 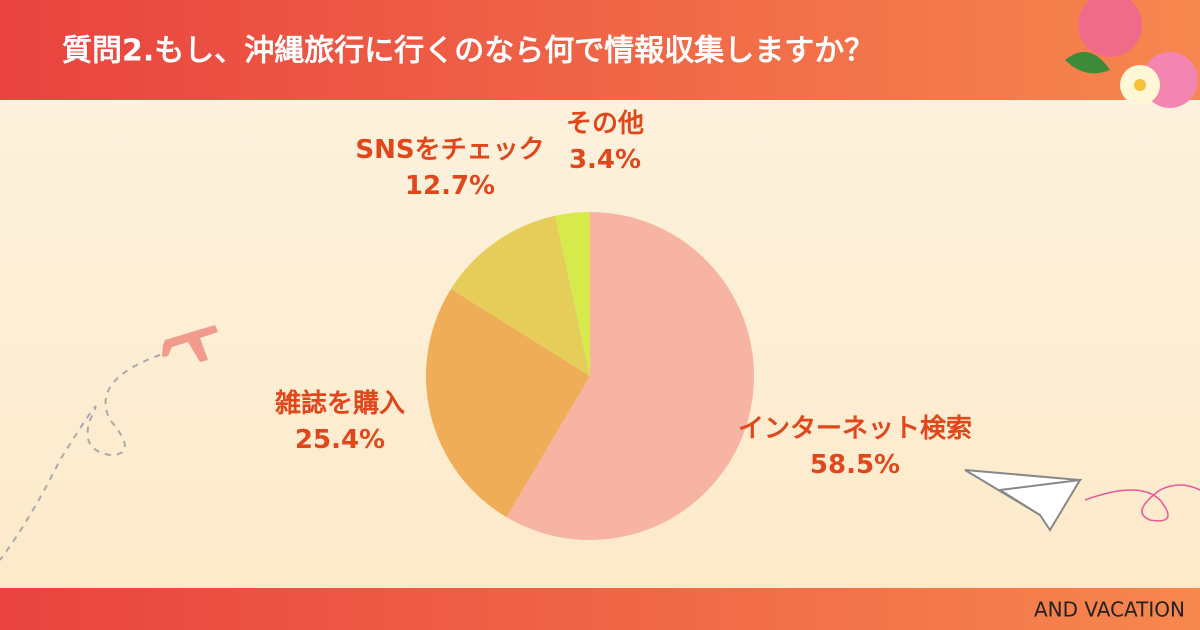 What do you see at coordinates (855, 465) in the screenshot?
I see `value-label: 58.5%` at bounding box center [855, 465].